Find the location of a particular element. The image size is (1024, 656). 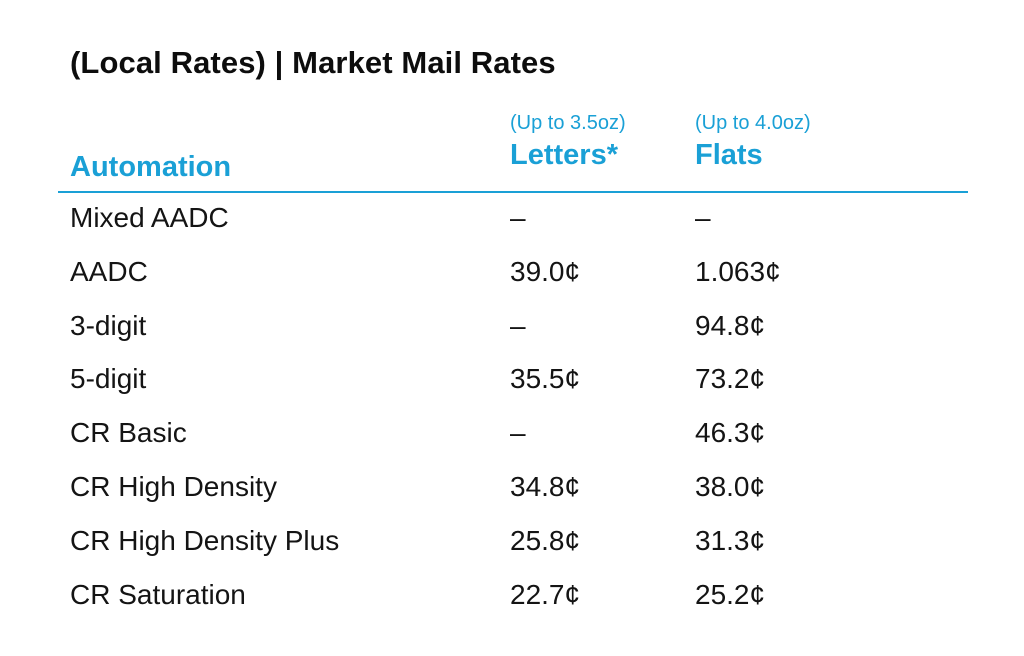

row-label: CR High Density Plus is located at coordinates (205, 540).